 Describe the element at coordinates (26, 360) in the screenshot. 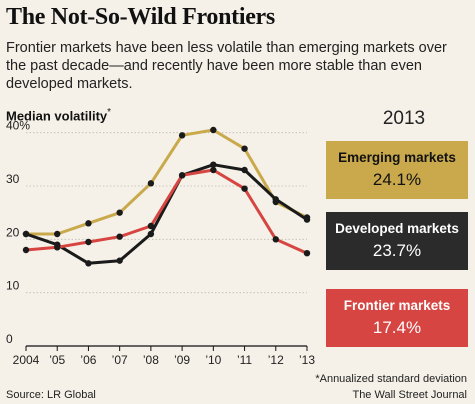

I see `x-tick-label: 2004` at that location.